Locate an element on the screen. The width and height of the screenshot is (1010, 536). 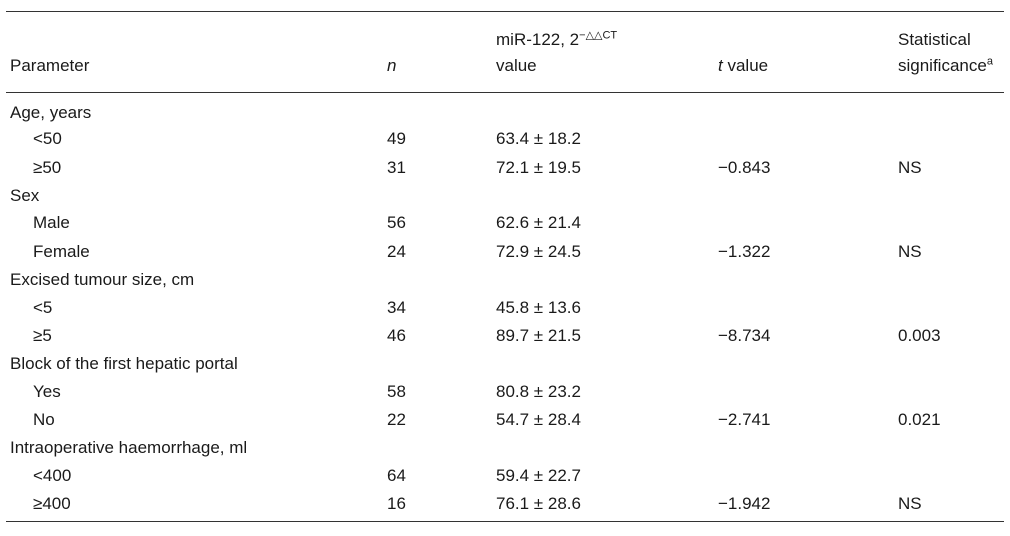
row-significance: 0.021 is located at coordinates (919, 419).